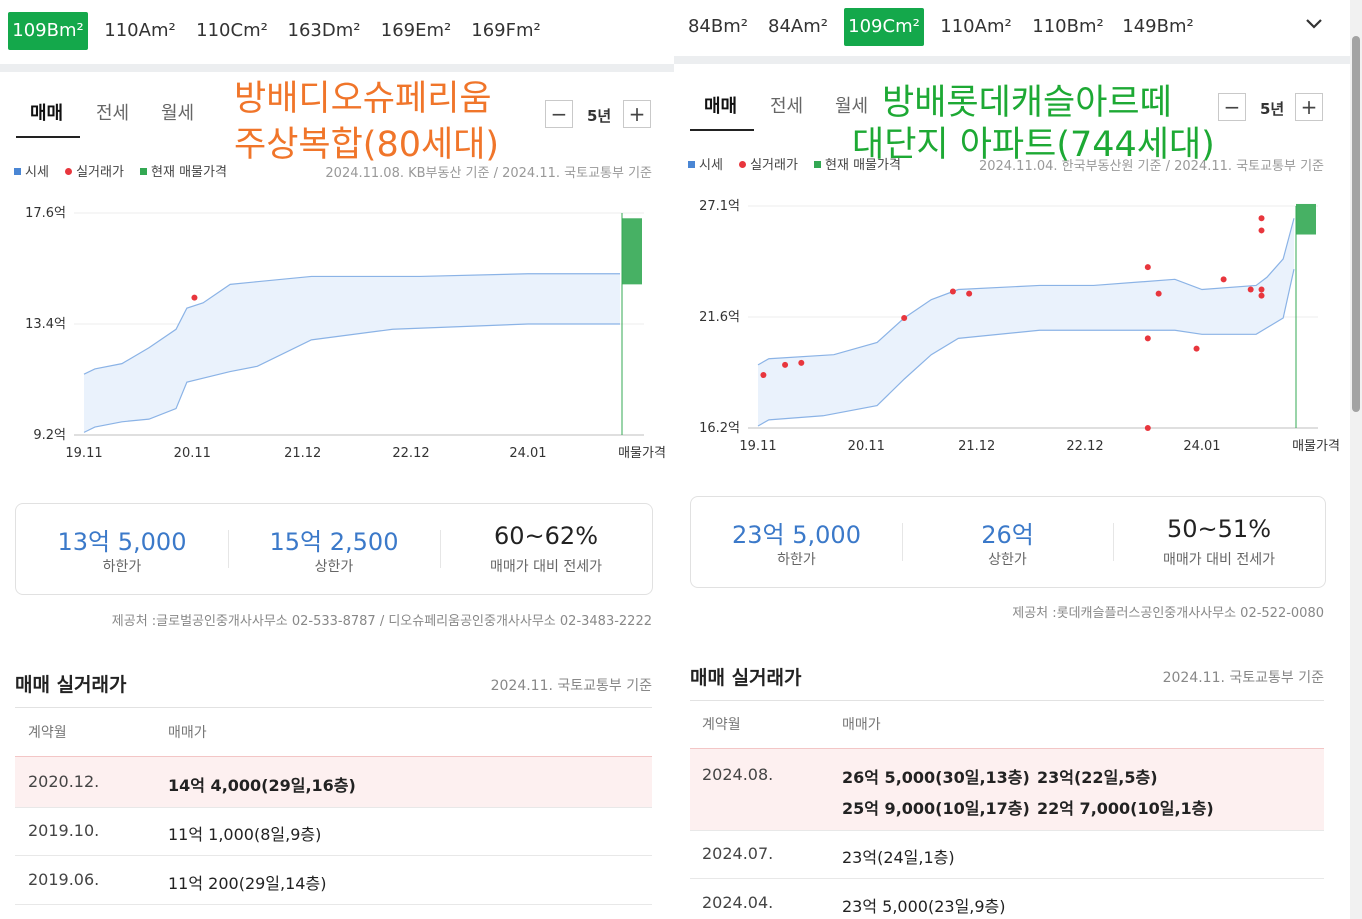  Describe the element at coordinates (722, 130) in the screenshot. I see `tab-underline` at that location.